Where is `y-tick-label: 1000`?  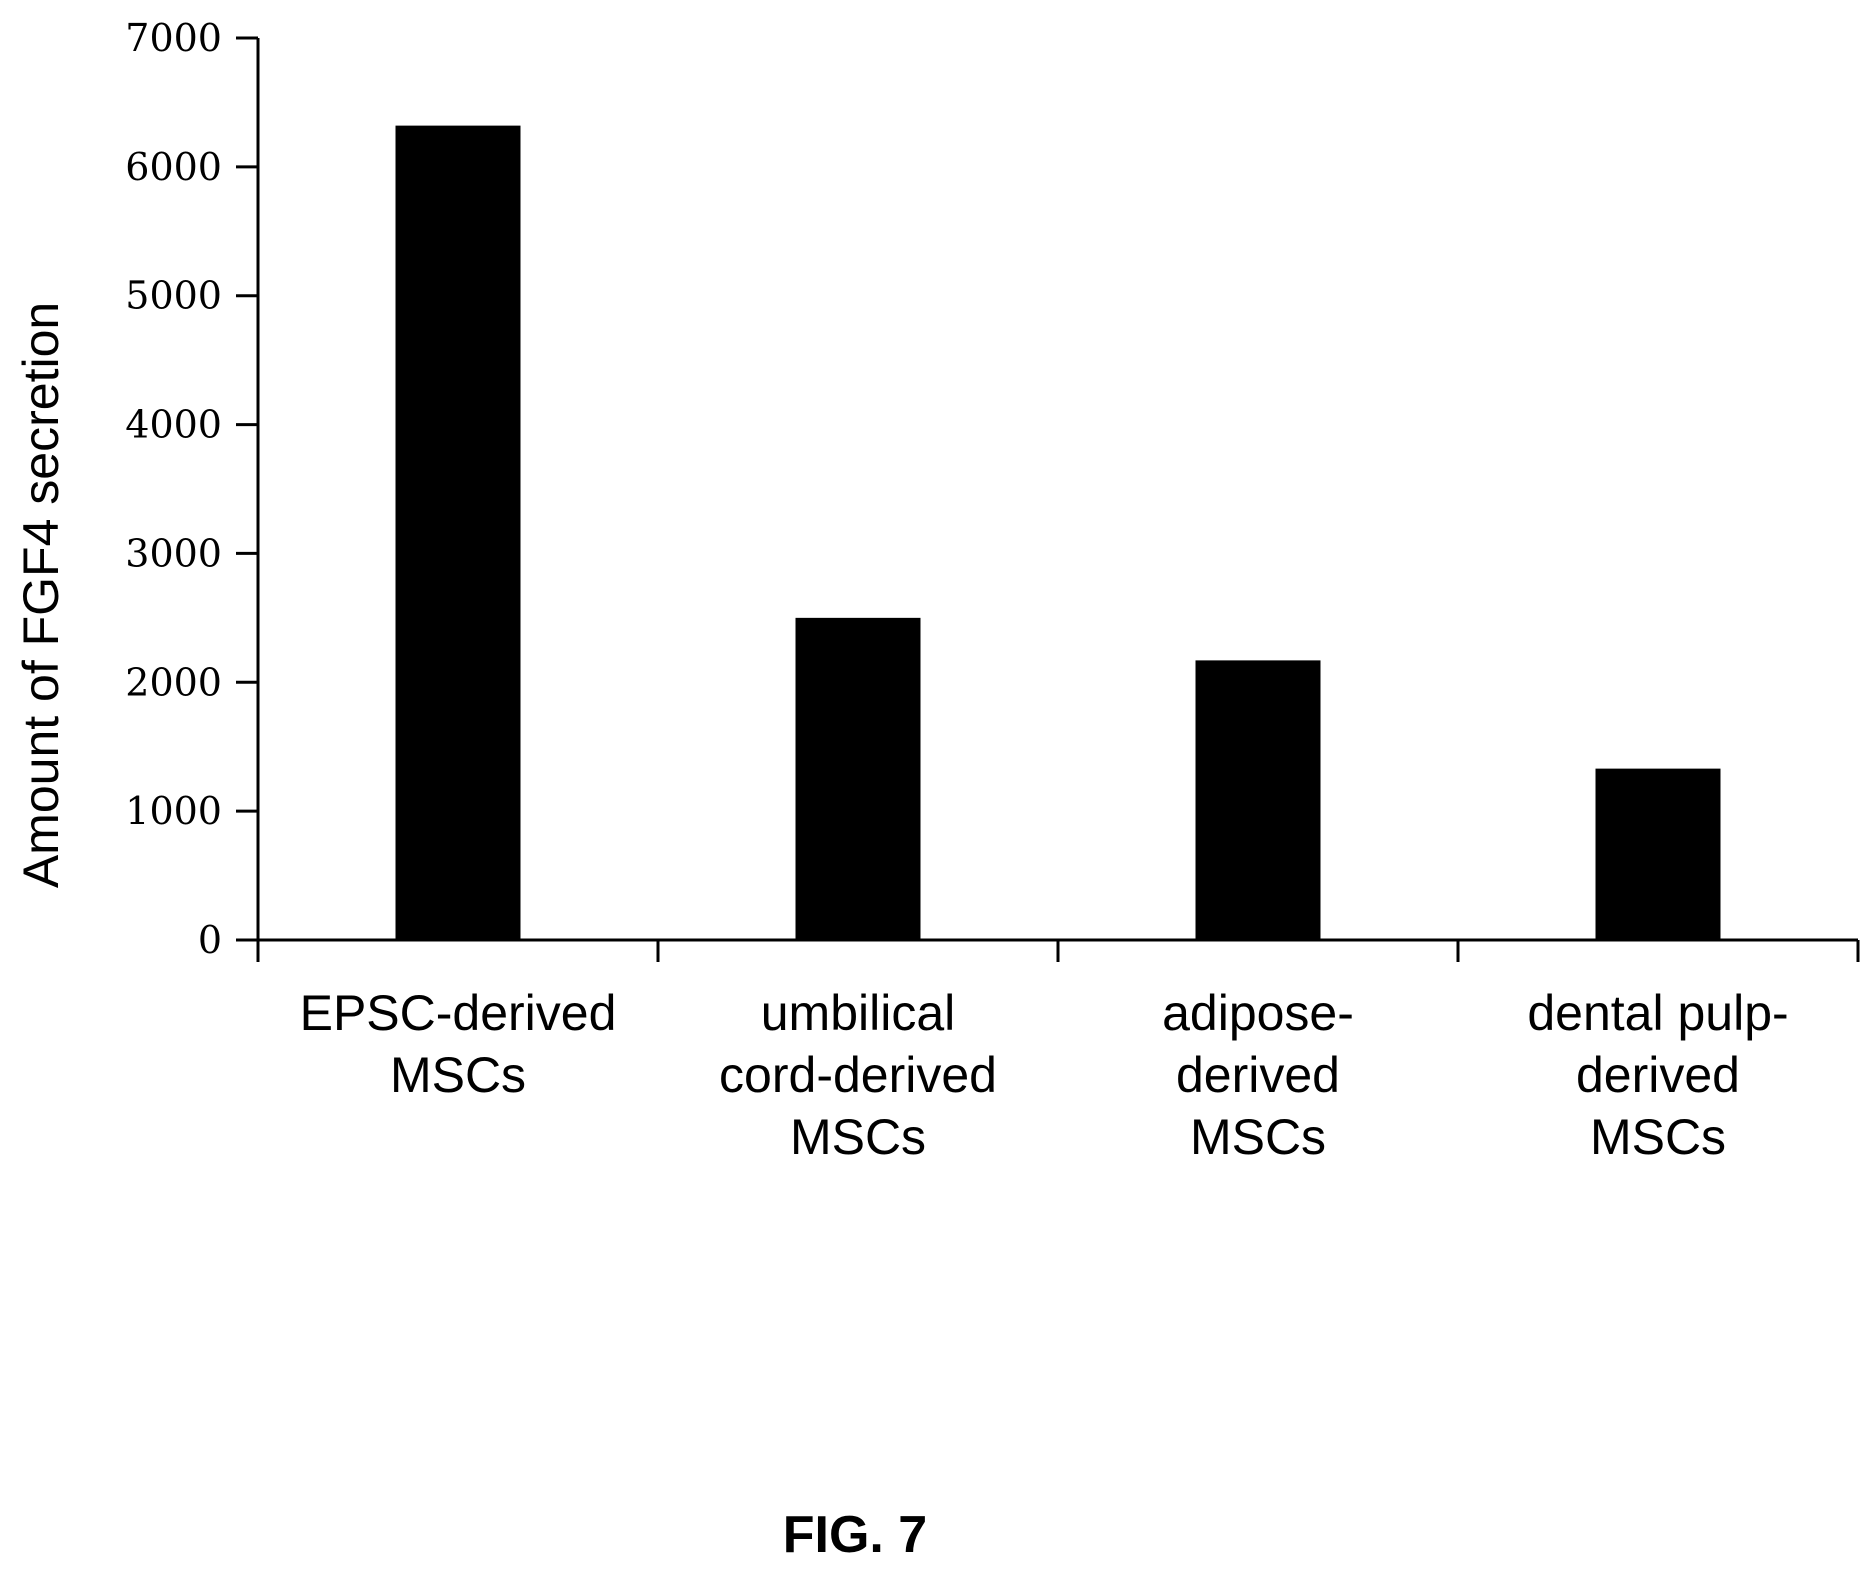 y-tick-label: 1000 is located at coordinates (173, 811).